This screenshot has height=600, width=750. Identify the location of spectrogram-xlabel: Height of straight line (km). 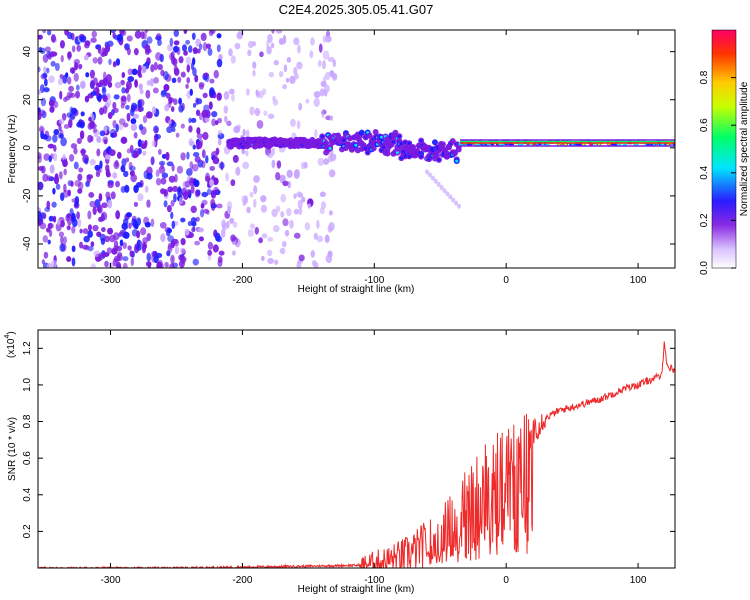
(356, 289).